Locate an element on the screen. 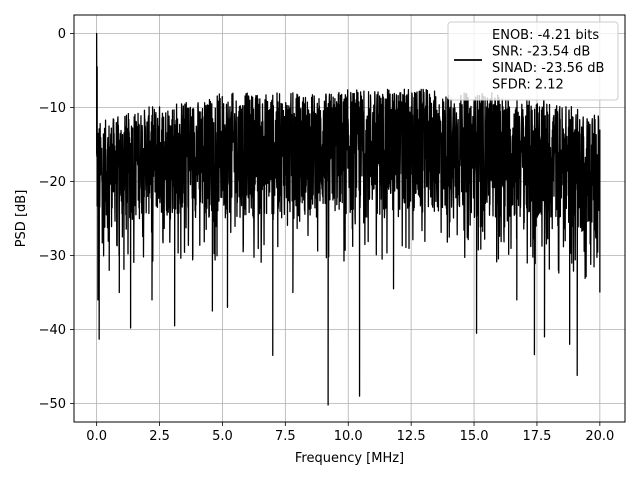  x-axis-label: Frequency [MHz] is located at coordinates (349, 458).